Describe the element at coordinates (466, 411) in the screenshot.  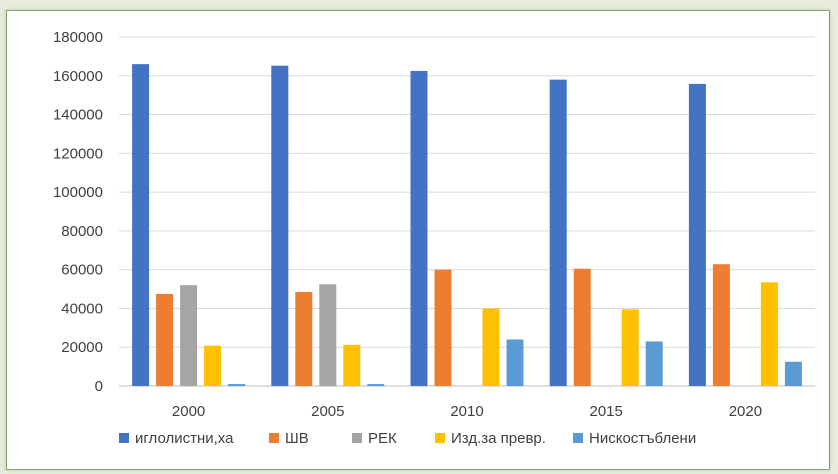
I see `x-tick-label: 2010` at that location.